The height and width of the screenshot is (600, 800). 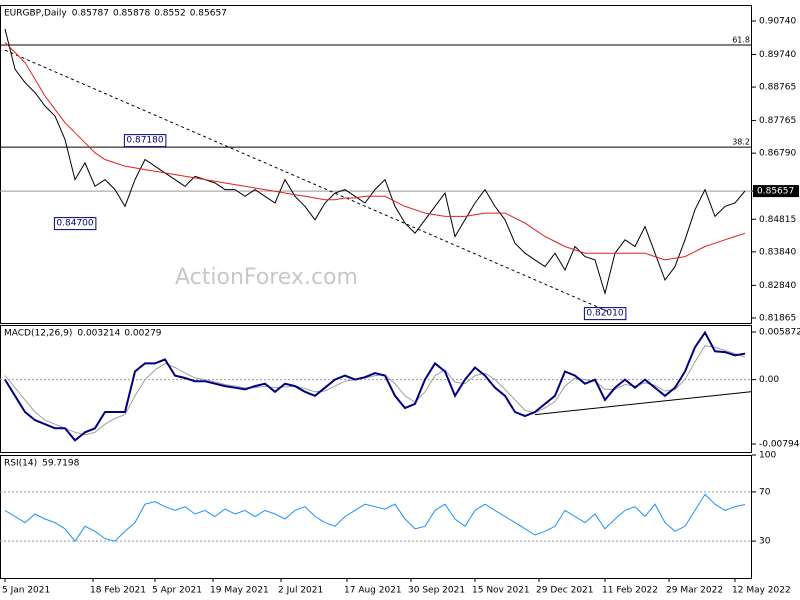 What do you see at coordinates (777, 21) in the screenshot?
I see `y-tick-label: 0.90740` at bounding box center [777, 21].